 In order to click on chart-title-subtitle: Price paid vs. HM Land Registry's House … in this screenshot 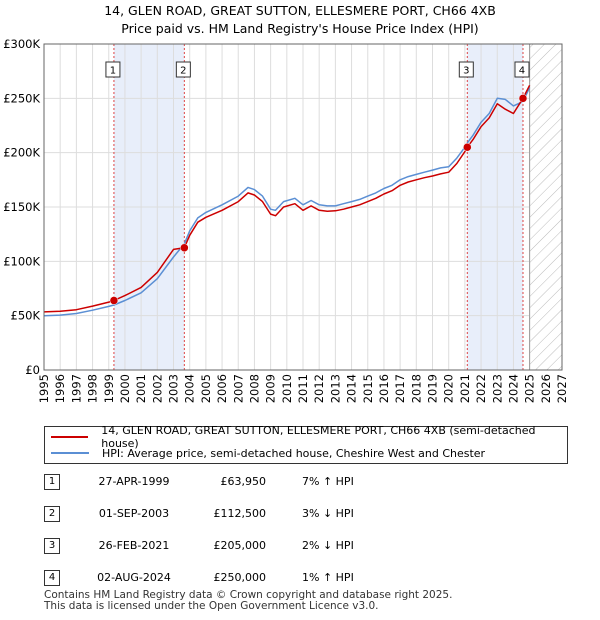, I will do `click(300, 28)`.